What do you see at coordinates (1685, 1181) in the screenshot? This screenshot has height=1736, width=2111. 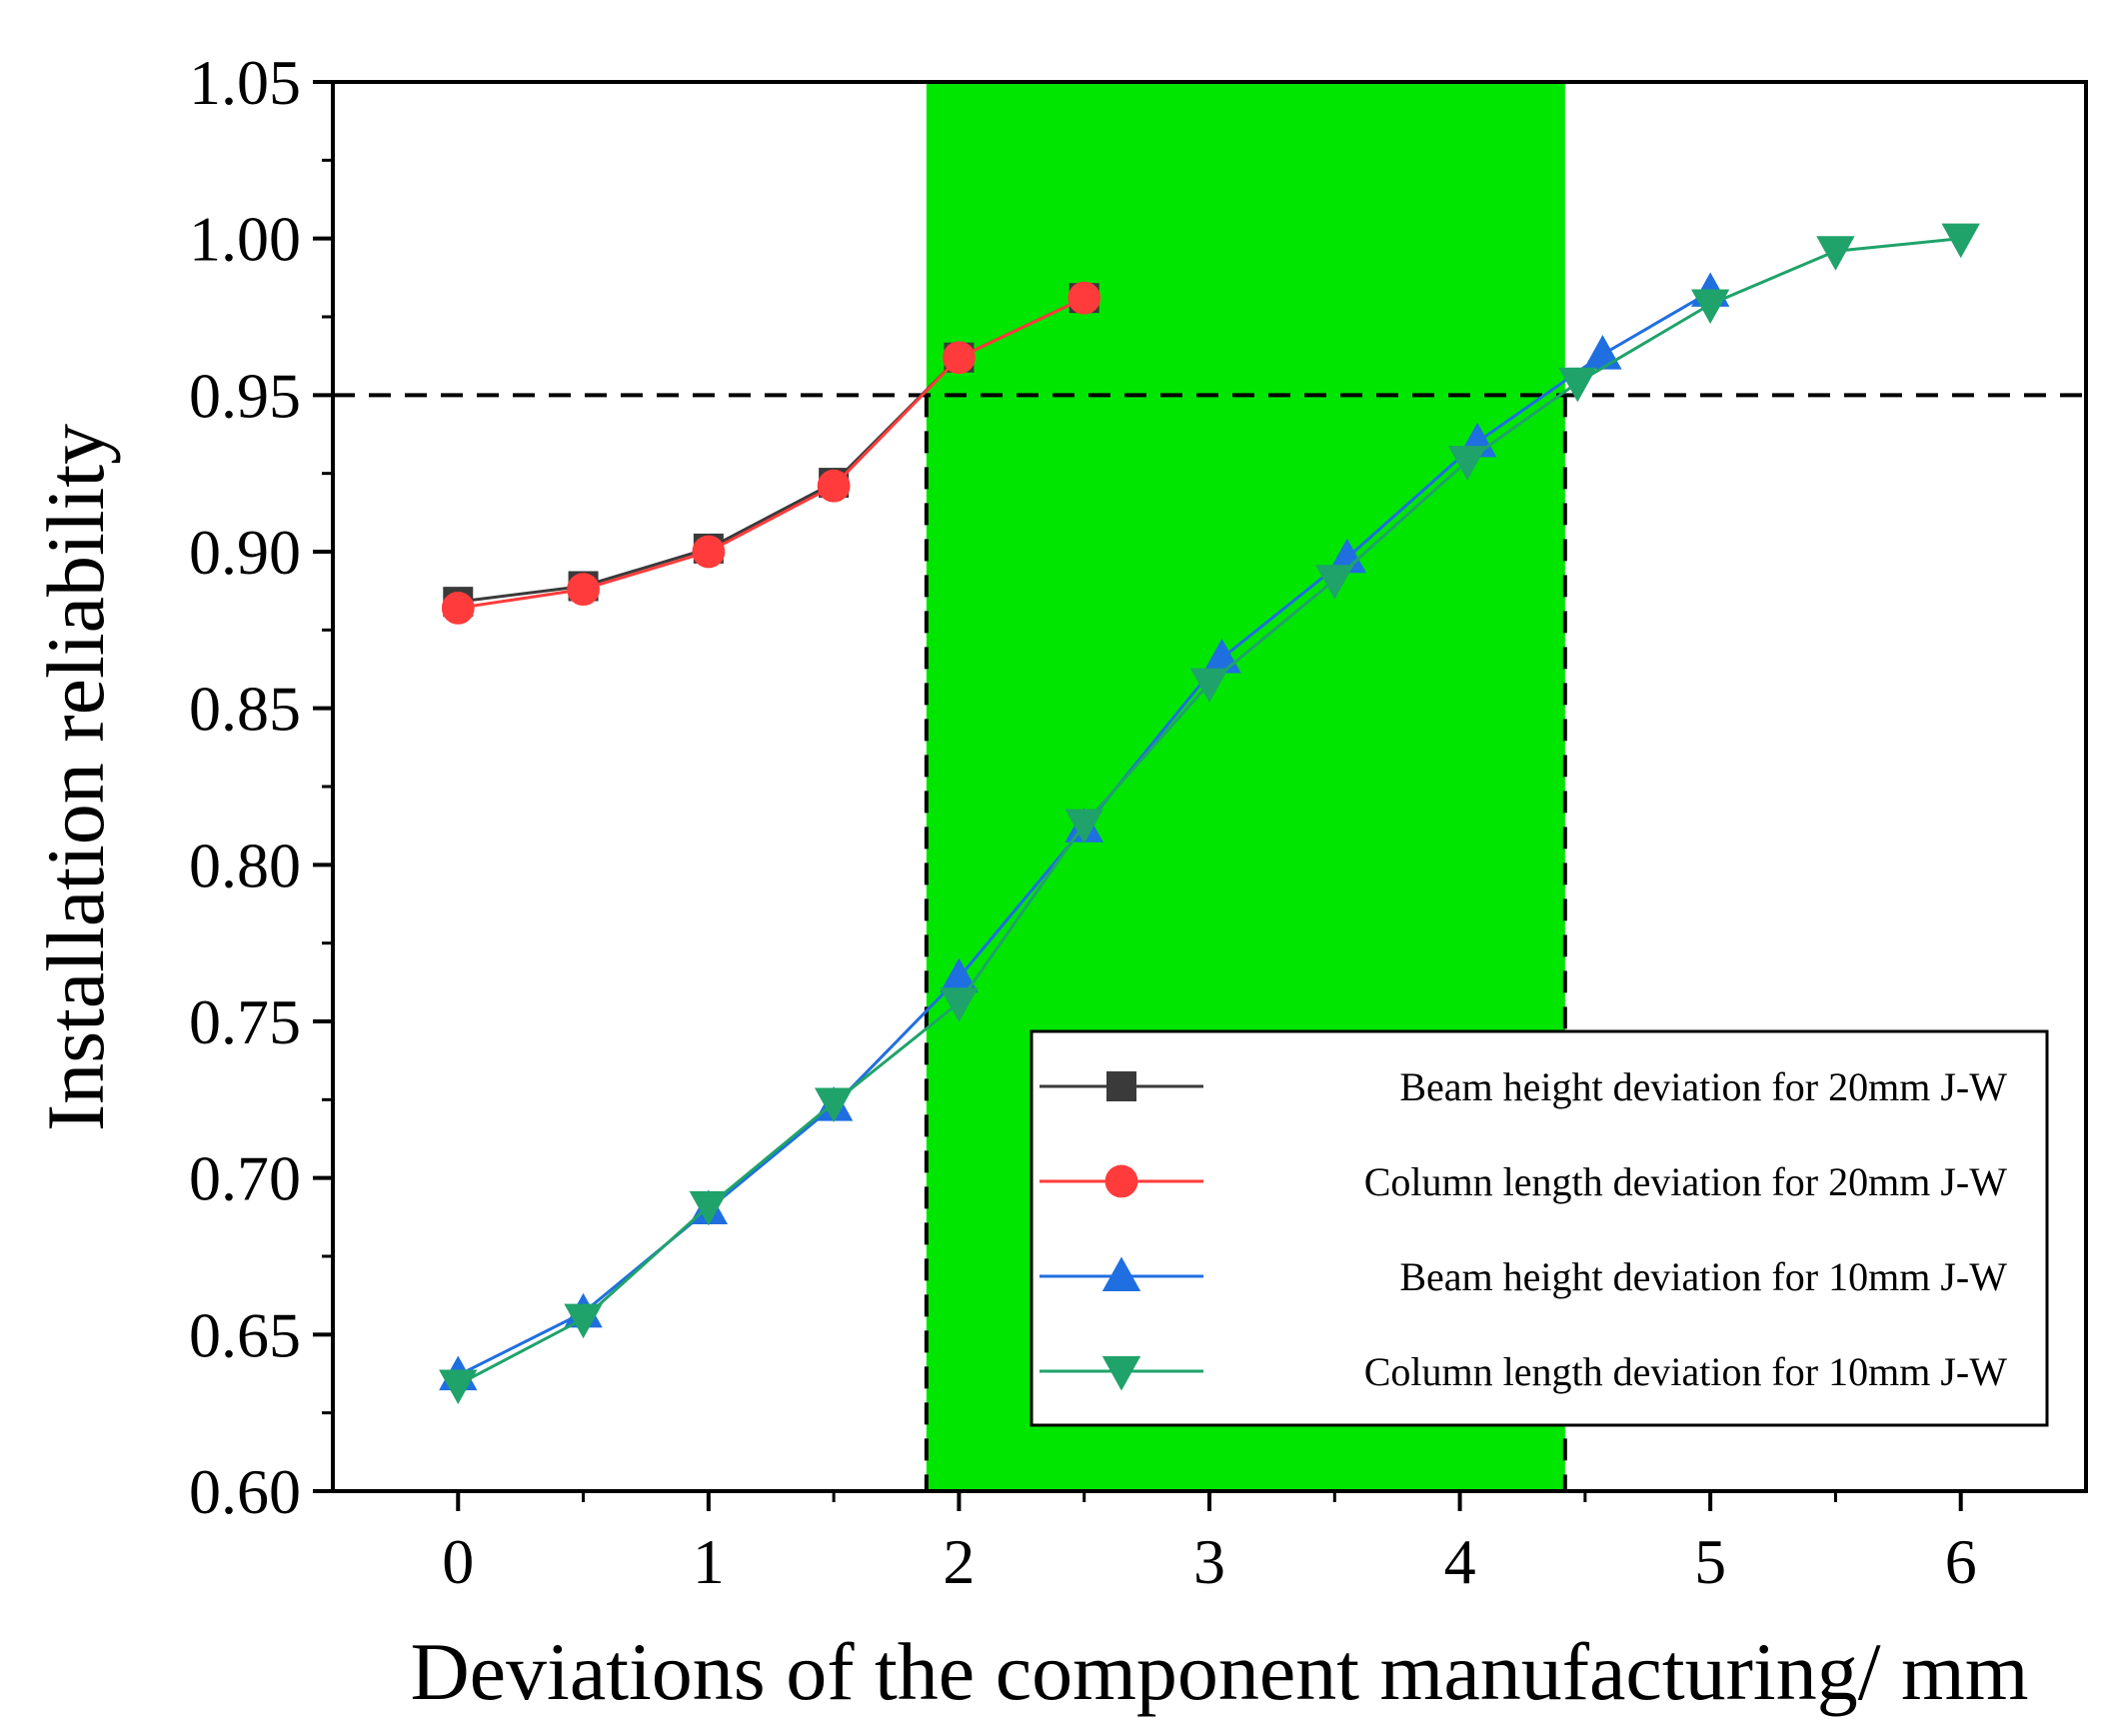 I see `legend-label-column-20mm: Column length deviation for 20mm J-W` at bounding box center [1685, 1181].